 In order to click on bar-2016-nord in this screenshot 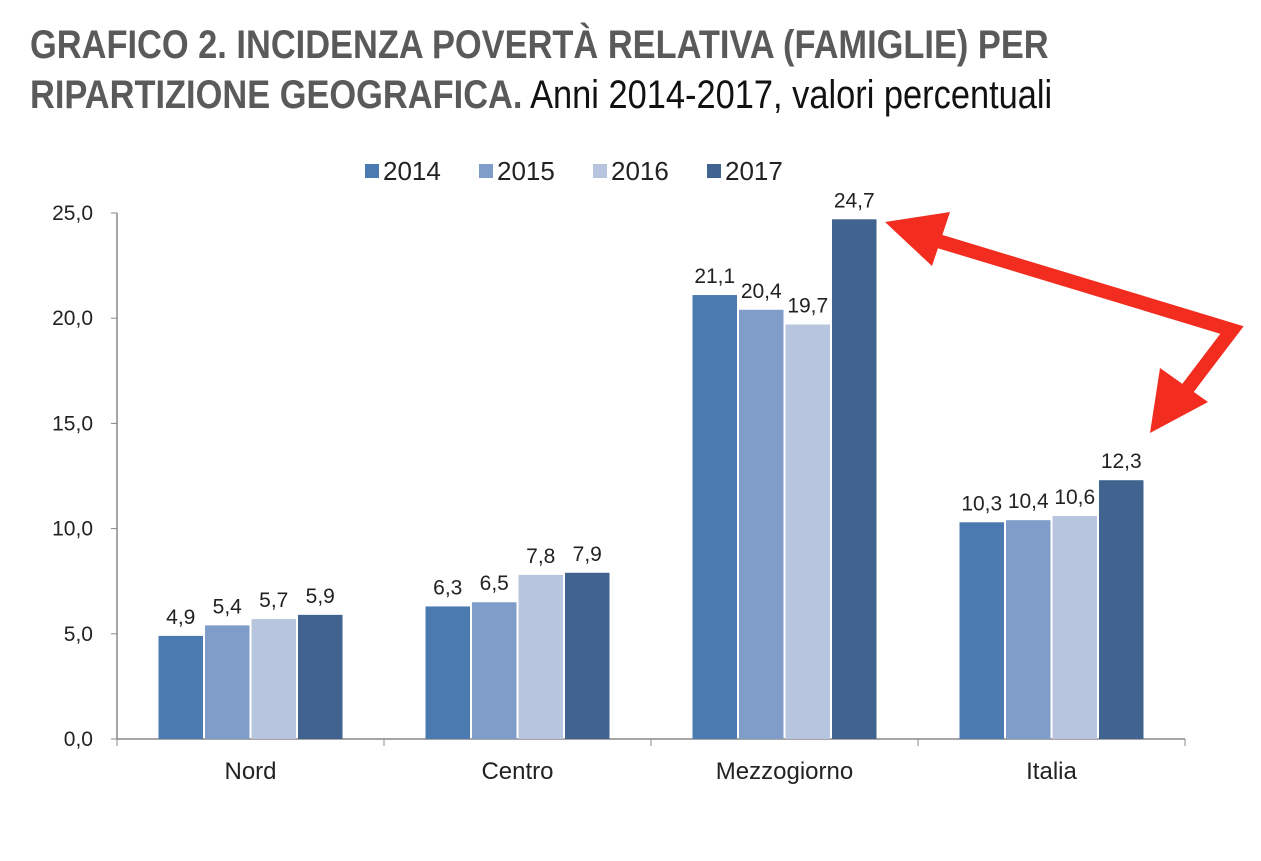, I will do `click(273, 679)`.